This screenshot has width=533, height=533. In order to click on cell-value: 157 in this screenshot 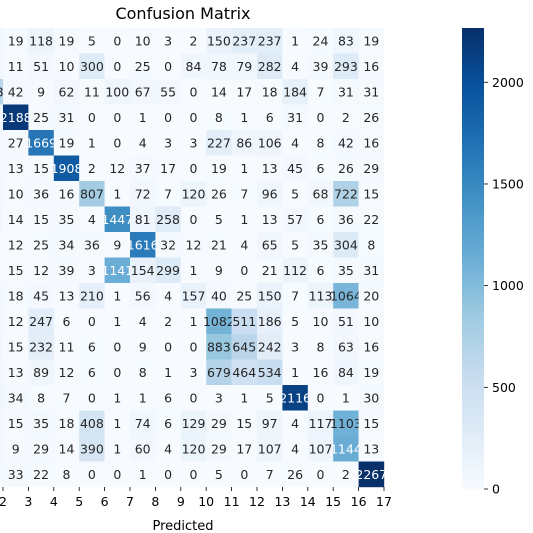, I will do `click(194, 295)`.